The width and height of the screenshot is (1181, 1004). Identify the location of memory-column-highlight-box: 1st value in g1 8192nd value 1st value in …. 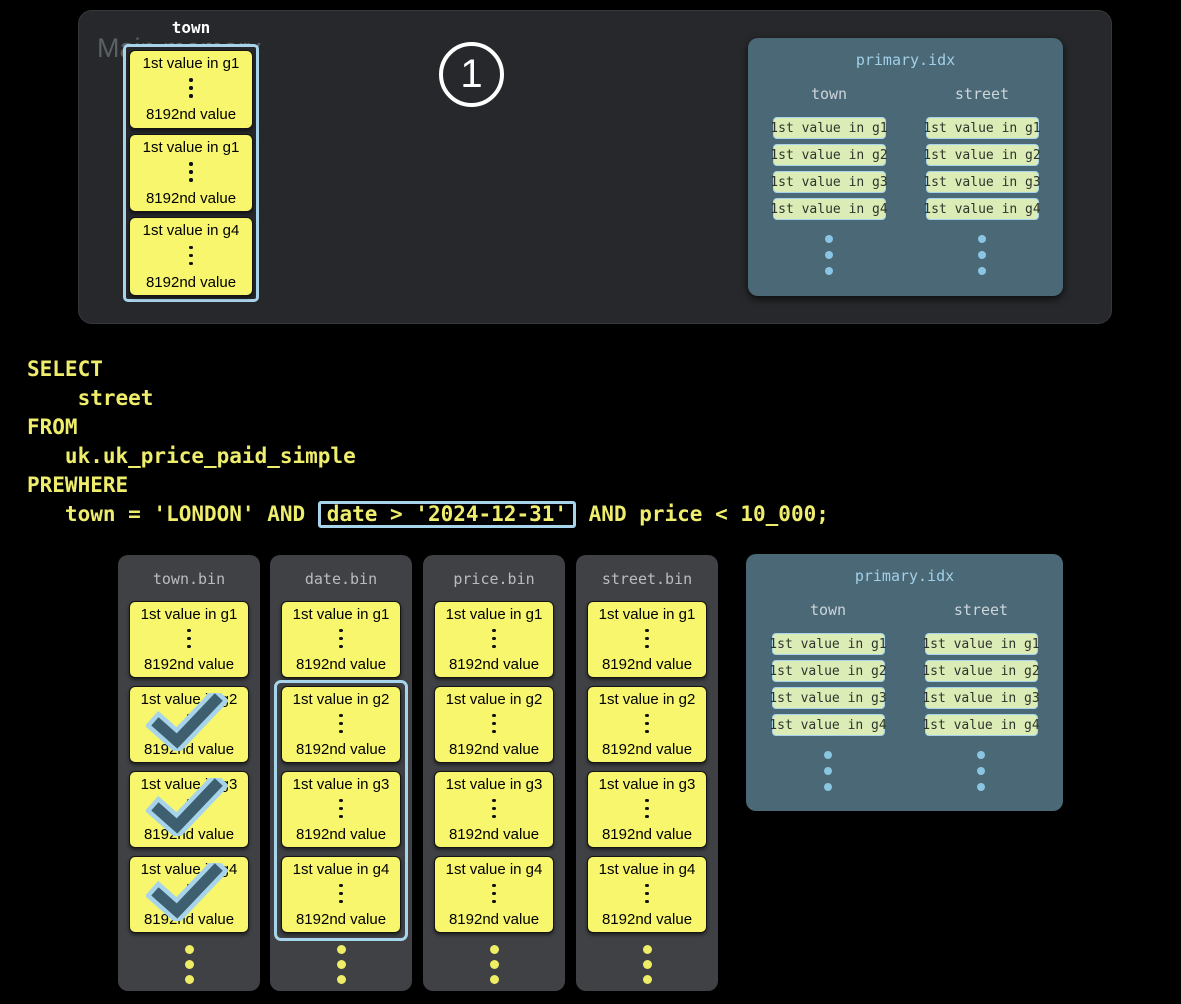
(191, 173).